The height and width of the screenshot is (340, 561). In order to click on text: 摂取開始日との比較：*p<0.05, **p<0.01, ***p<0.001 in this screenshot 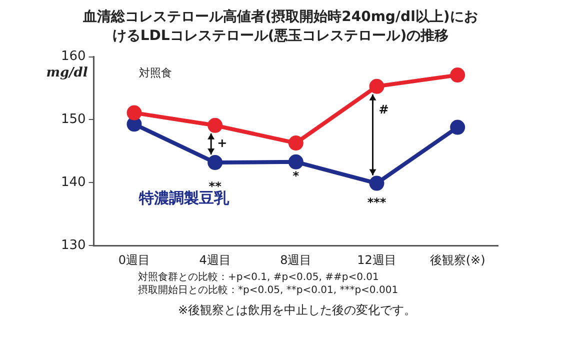, I will do `click(269, 290)`.